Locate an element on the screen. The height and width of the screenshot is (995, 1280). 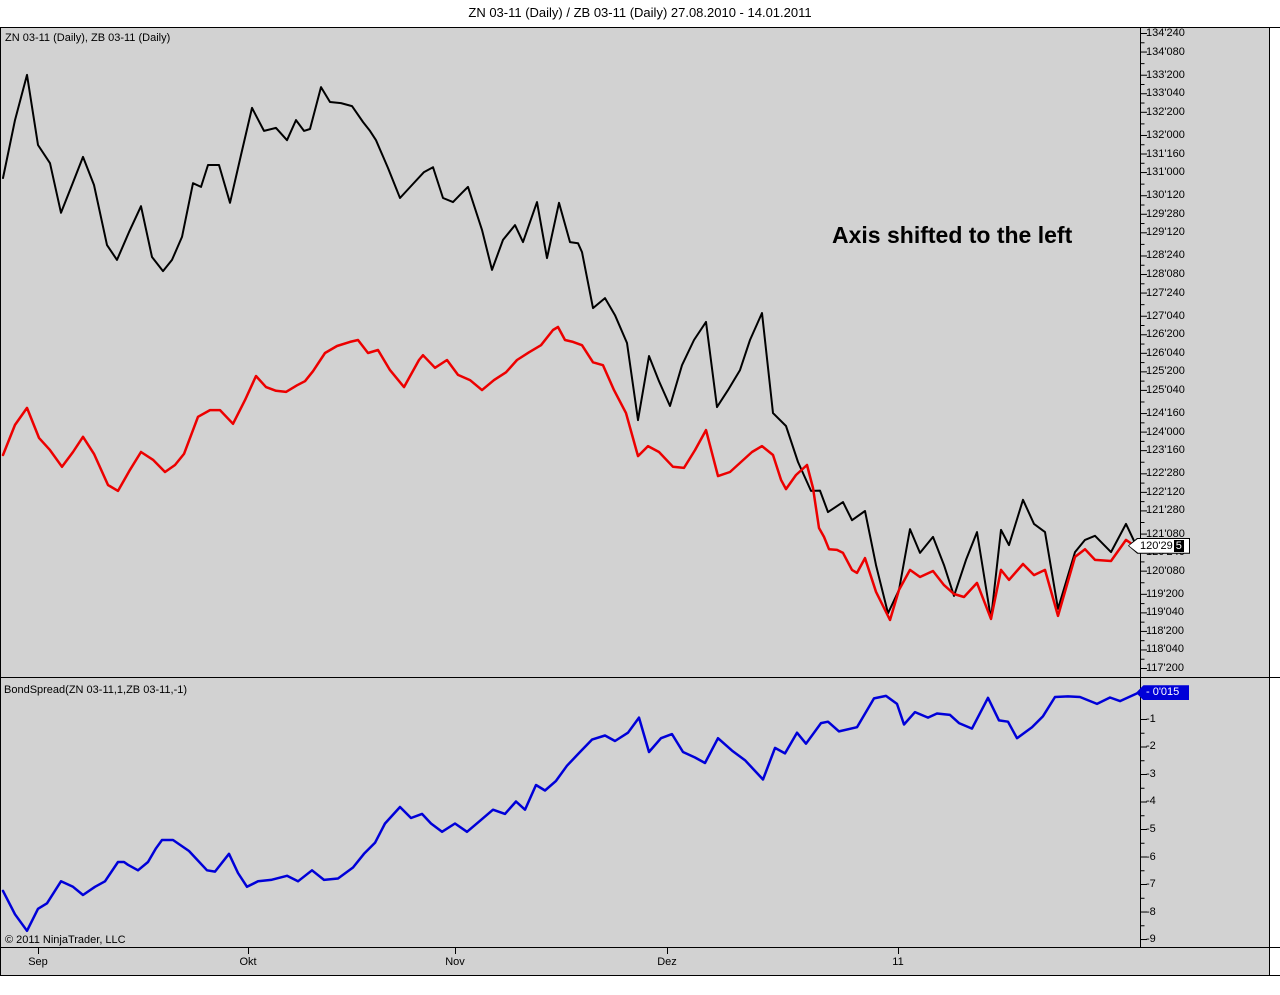
price-axis-label: 122'280 is located at coordinates (1165, 473).